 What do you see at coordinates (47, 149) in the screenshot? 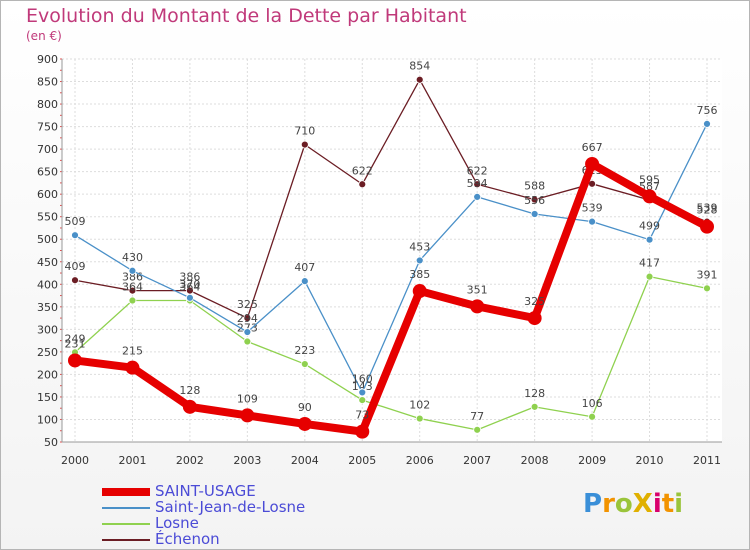
I see `y-tick-label: 700` at bounding box center [47, 149].